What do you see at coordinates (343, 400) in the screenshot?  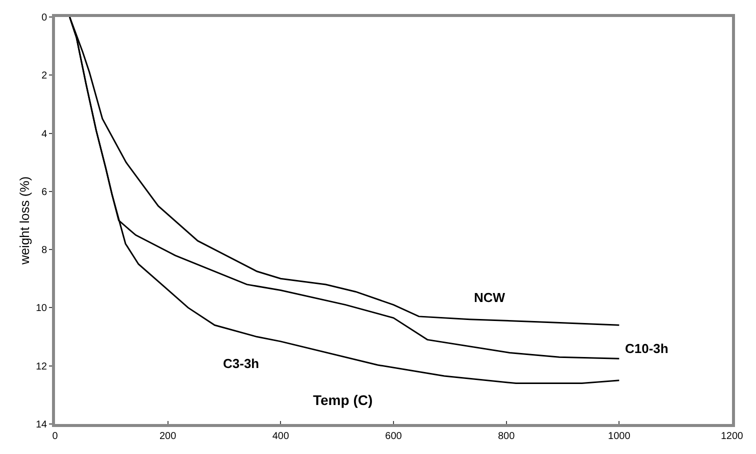 I see `x-axis-title: Temp (C)` at bounding box center [343, 400].